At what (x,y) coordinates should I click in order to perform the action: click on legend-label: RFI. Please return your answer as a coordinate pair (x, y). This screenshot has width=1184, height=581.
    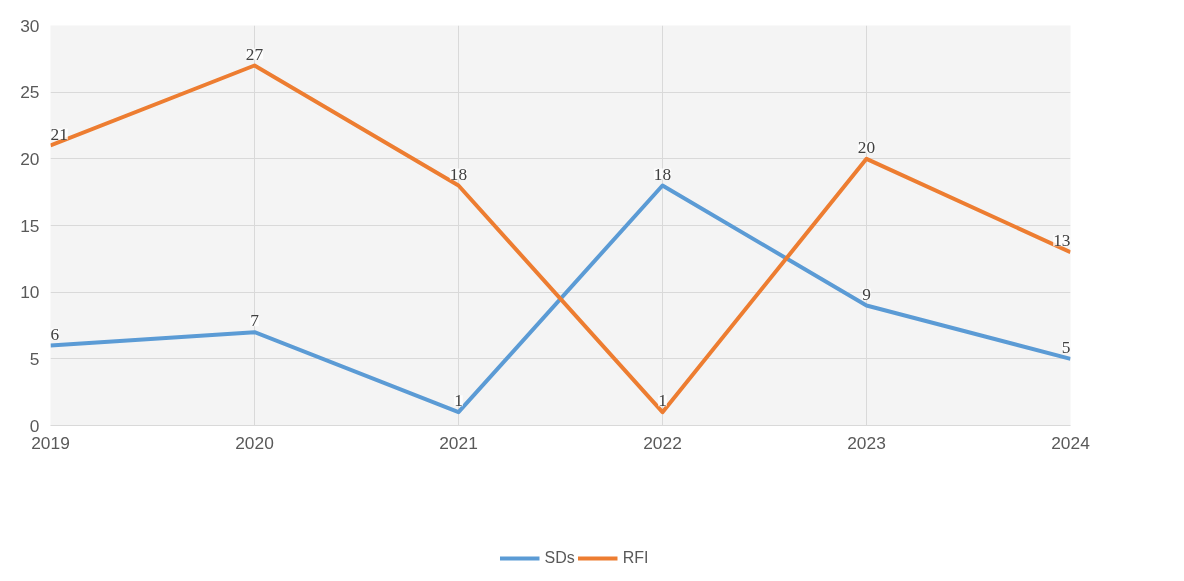
    Looking at the image, I should click on (635, 557).